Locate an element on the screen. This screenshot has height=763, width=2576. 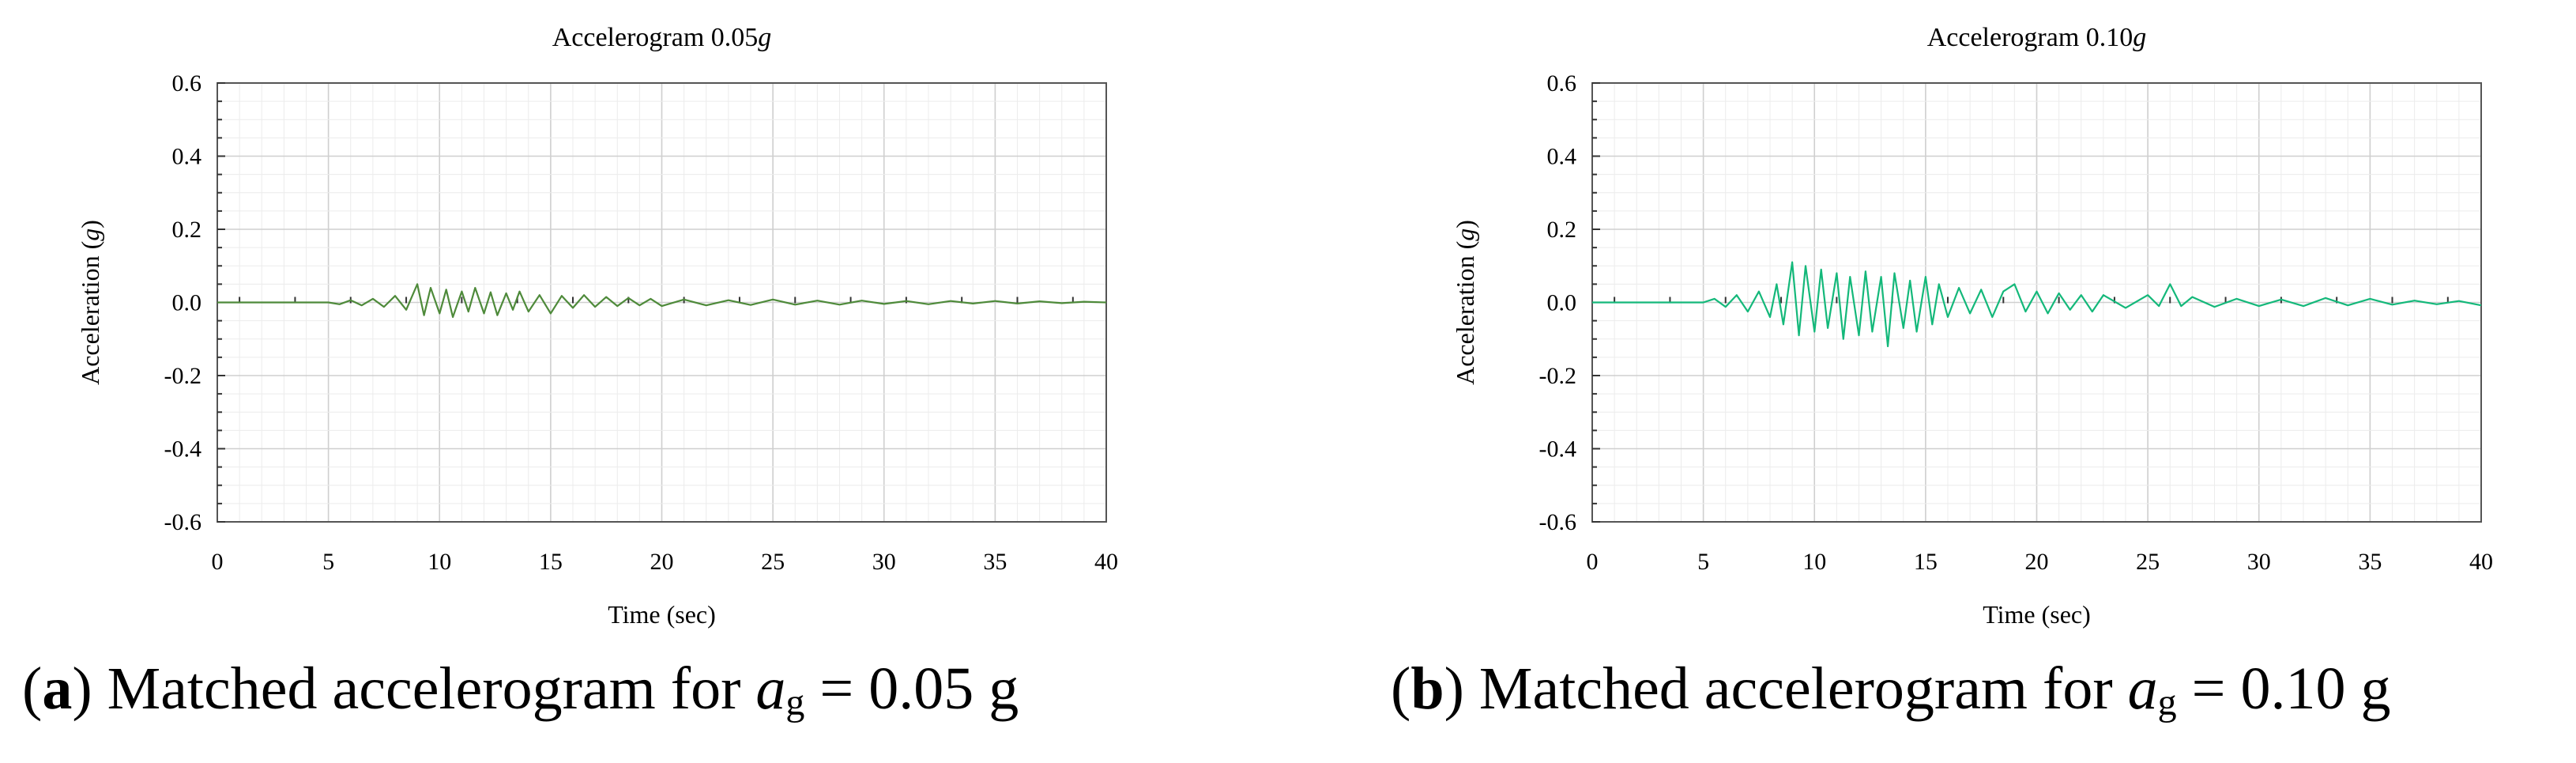
chart-b-x-tick-label: 15 is located at coordinates (1926, 562).